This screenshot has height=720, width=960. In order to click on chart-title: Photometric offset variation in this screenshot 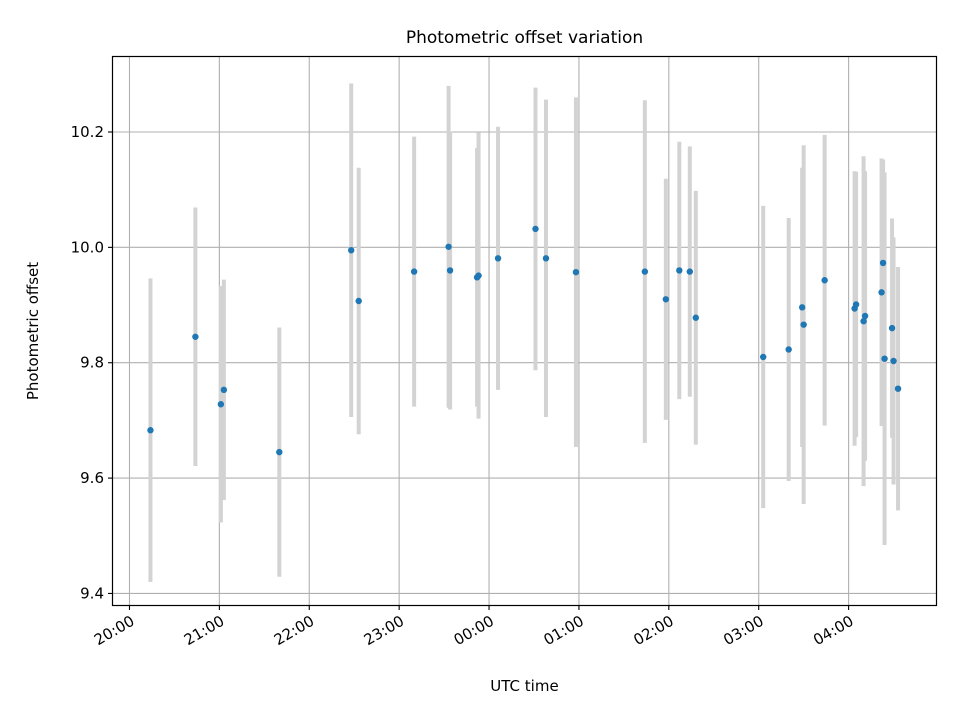, I will do `click(524, 38)`.